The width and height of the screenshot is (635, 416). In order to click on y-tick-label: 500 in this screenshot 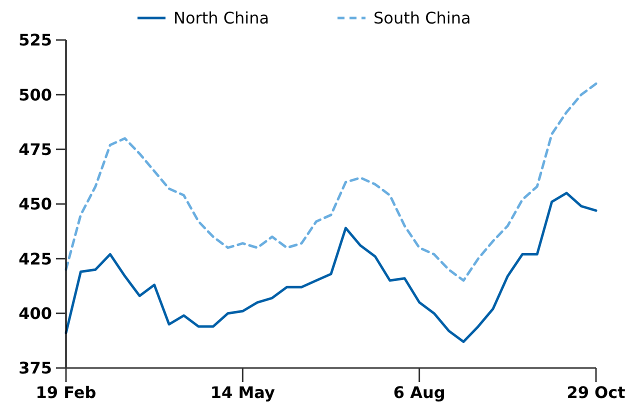, I will do `click(35, 94)`.